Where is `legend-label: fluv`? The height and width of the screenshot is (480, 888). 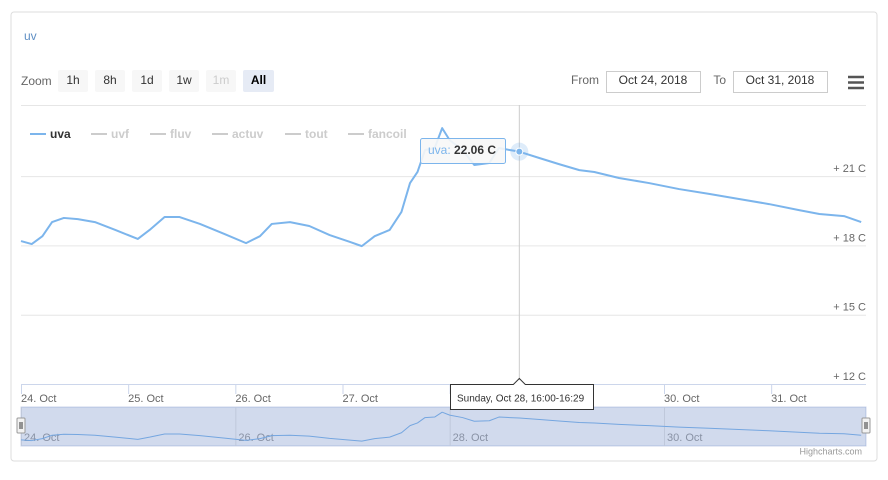 legend-label: fluv is located at coordinates (181, 134).